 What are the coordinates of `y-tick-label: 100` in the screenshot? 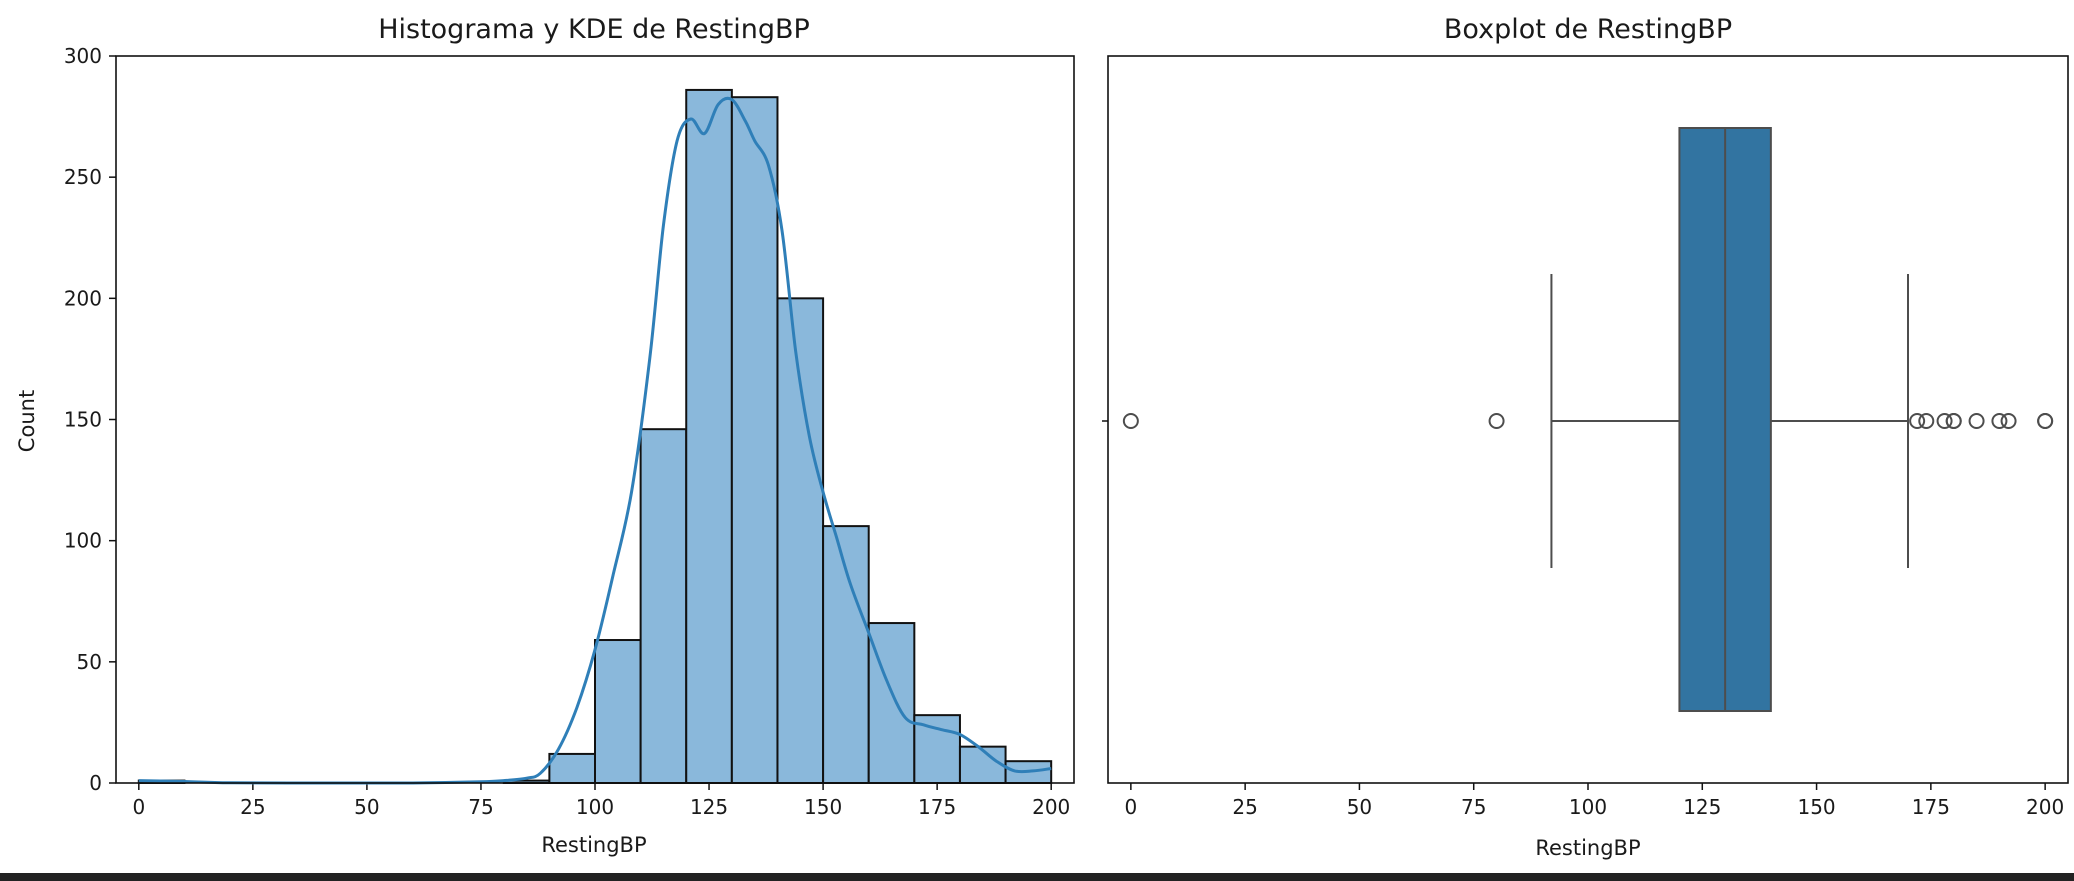 It's located at (83, 541).